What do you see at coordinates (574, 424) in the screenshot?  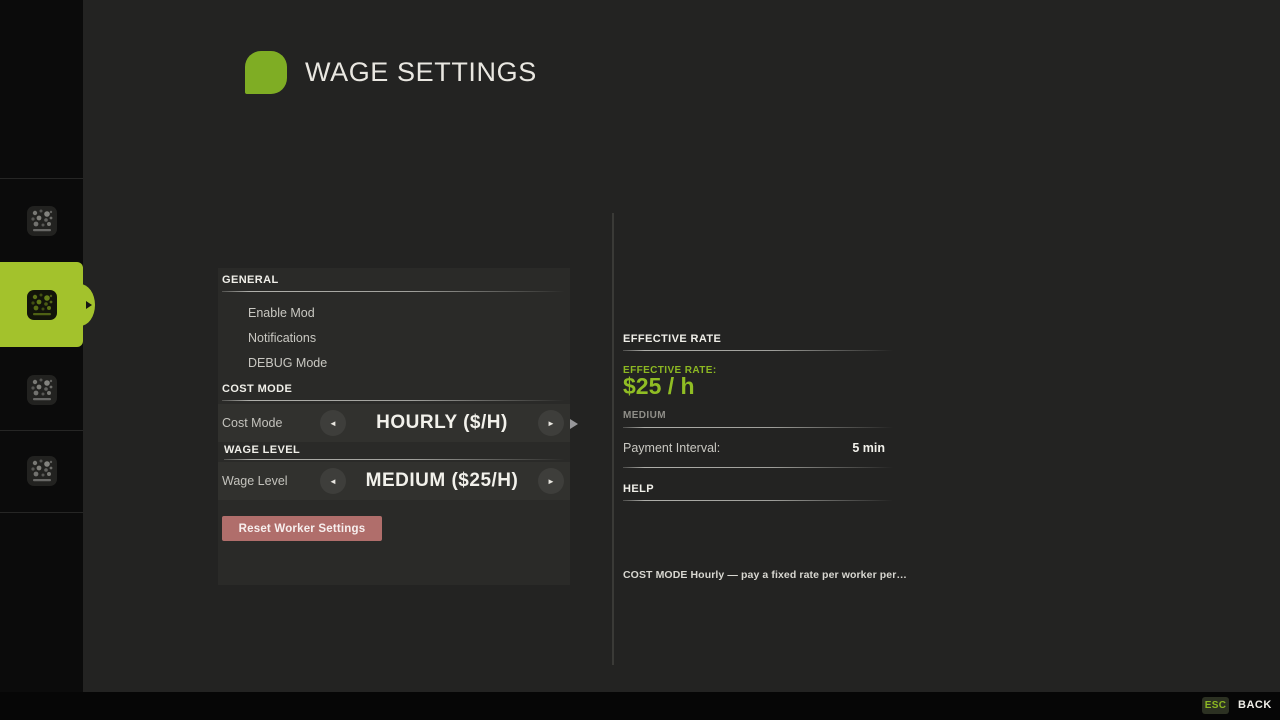 I see `cursor-arrow-icon` at bounding box center [574, 424].